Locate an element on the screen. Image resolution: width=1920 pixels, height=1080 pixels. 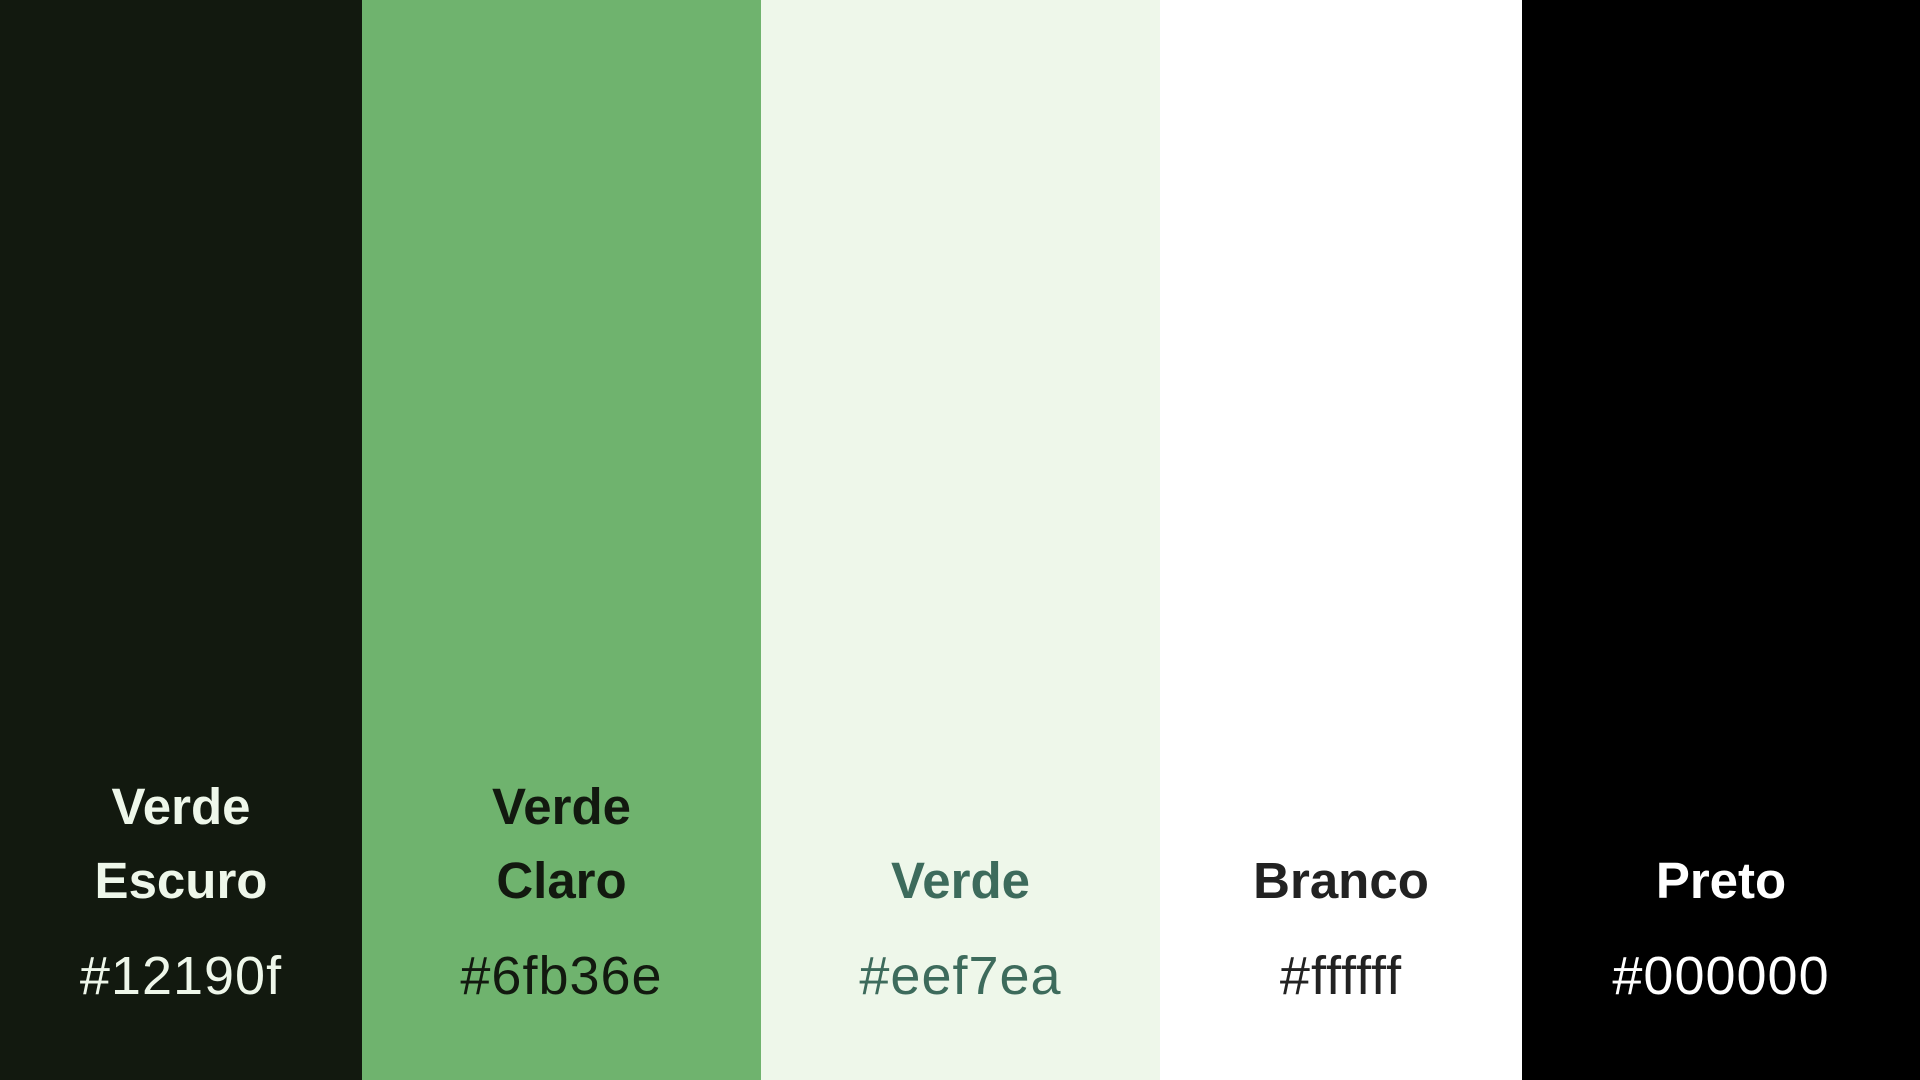
swatch-hex-code: #ffffff is located at coordinates (1341, 976).